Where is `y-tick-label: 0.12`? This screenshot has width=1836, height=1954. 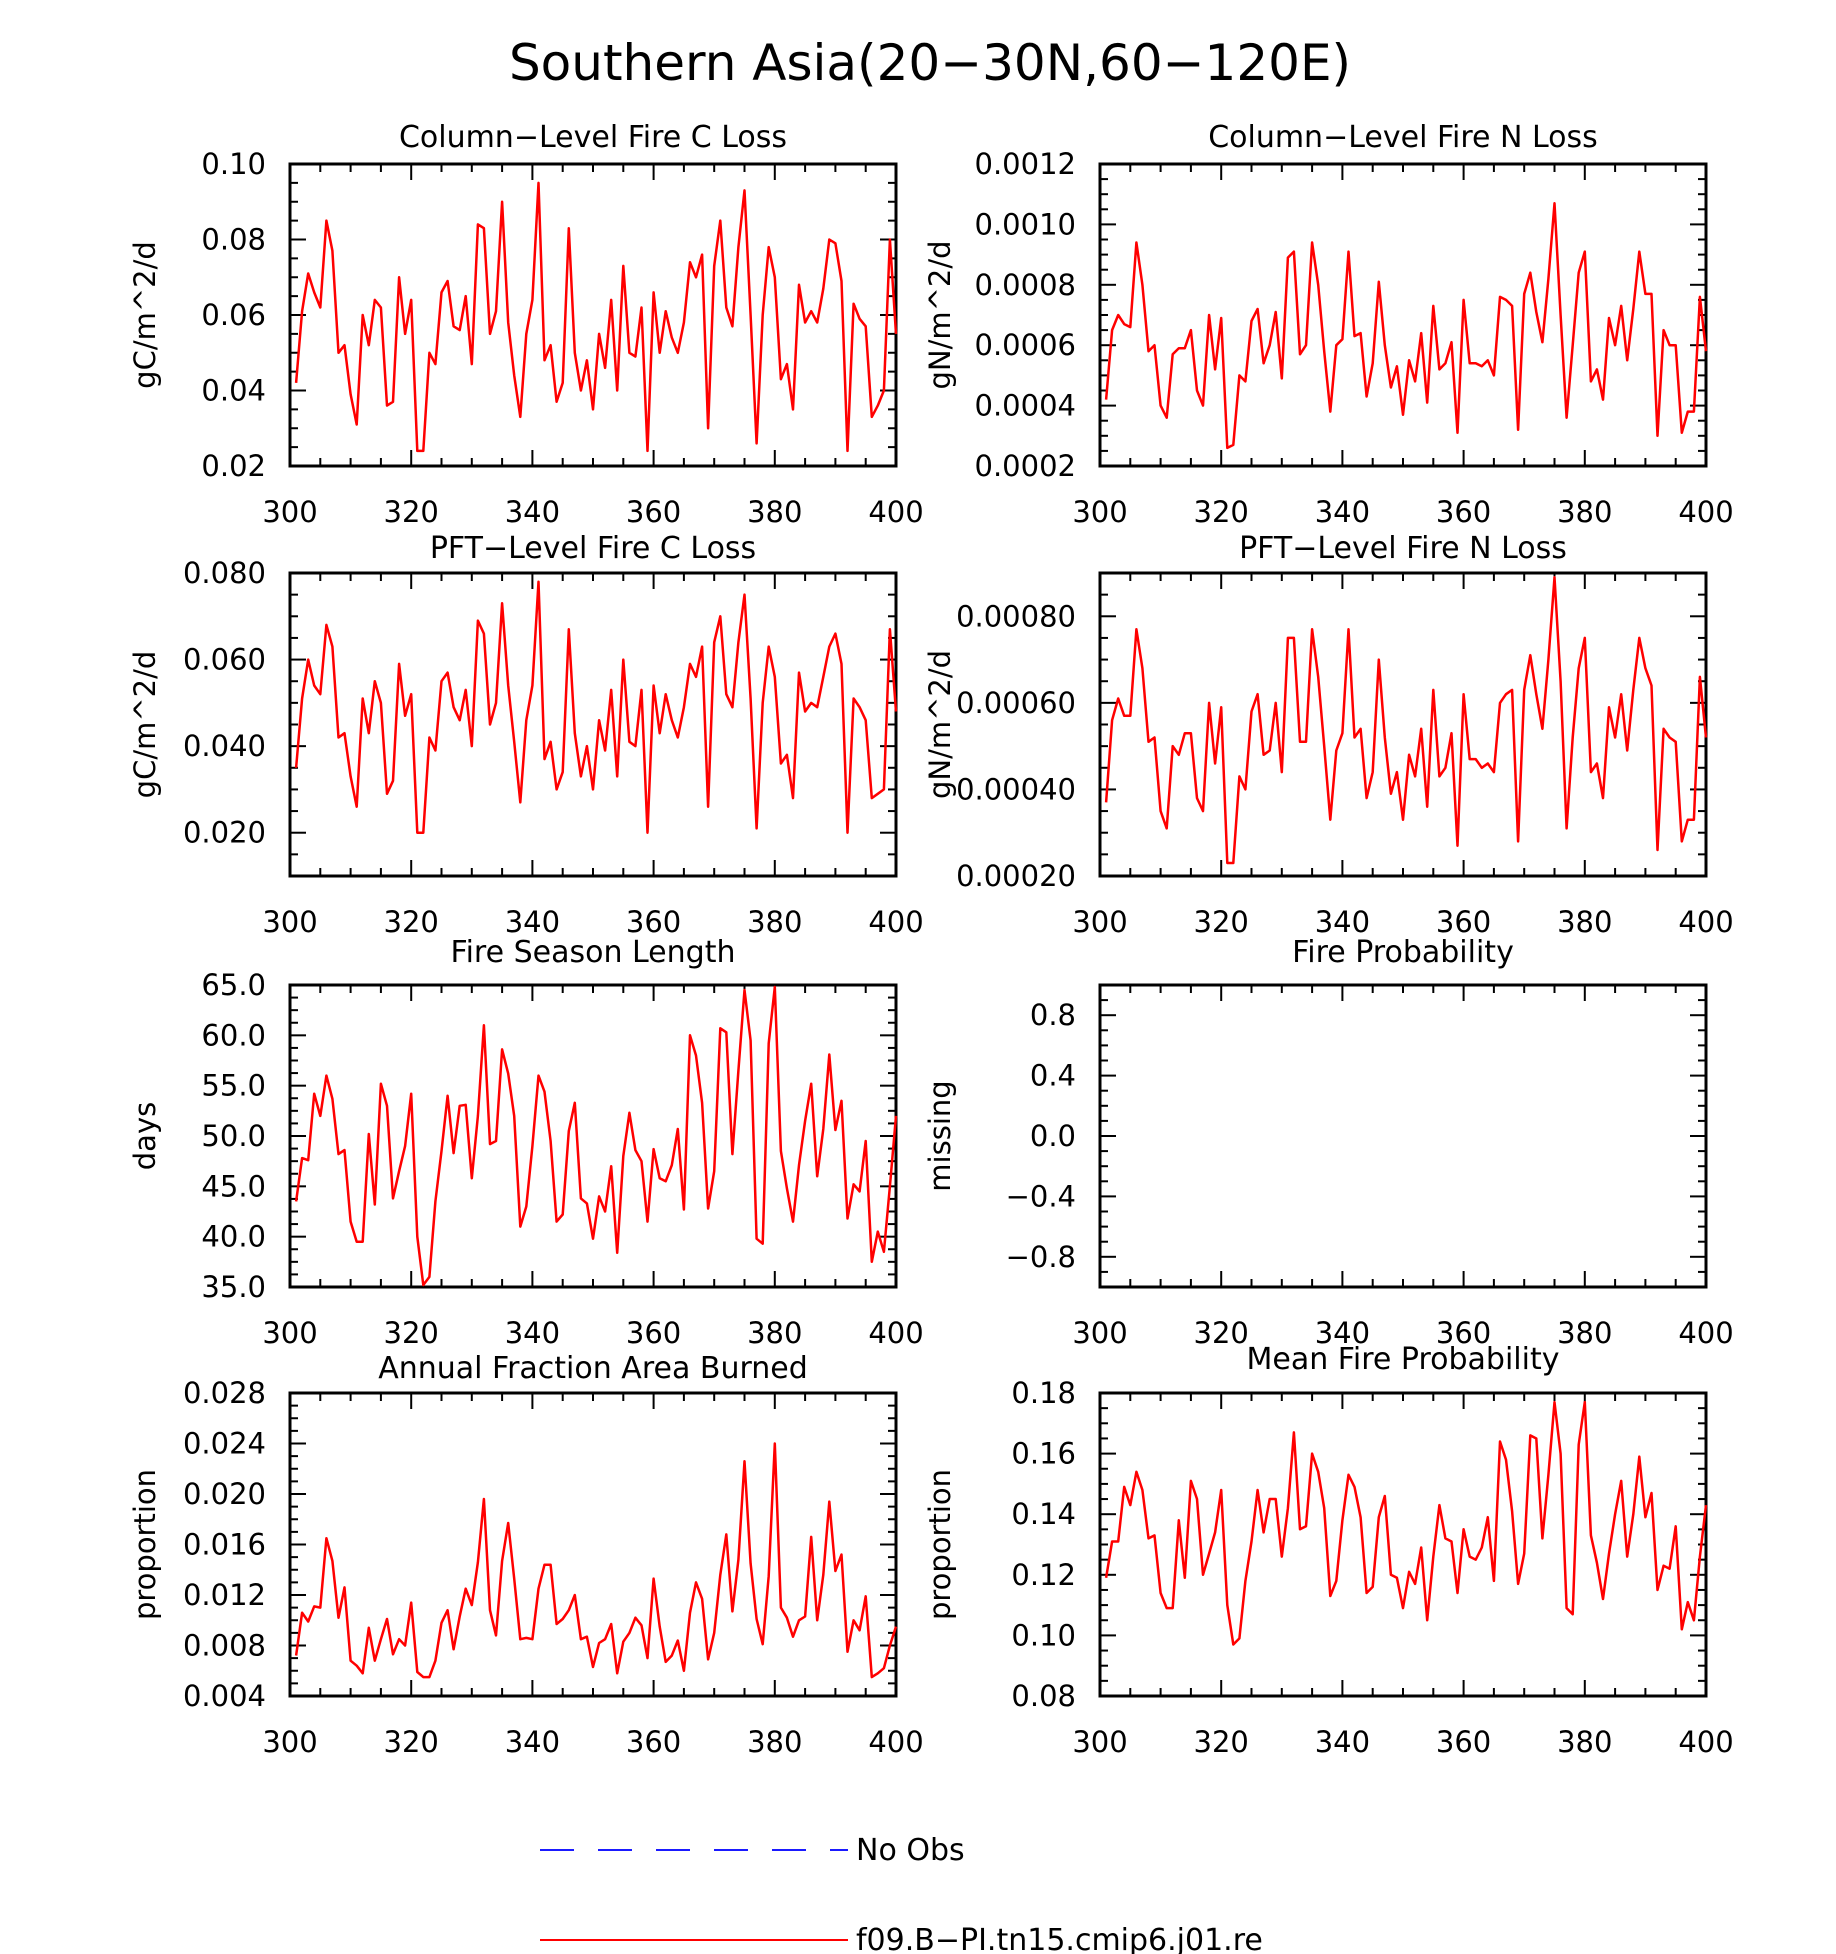 y-tick-label: 0.12 is located at coordinates (1043, 1575).